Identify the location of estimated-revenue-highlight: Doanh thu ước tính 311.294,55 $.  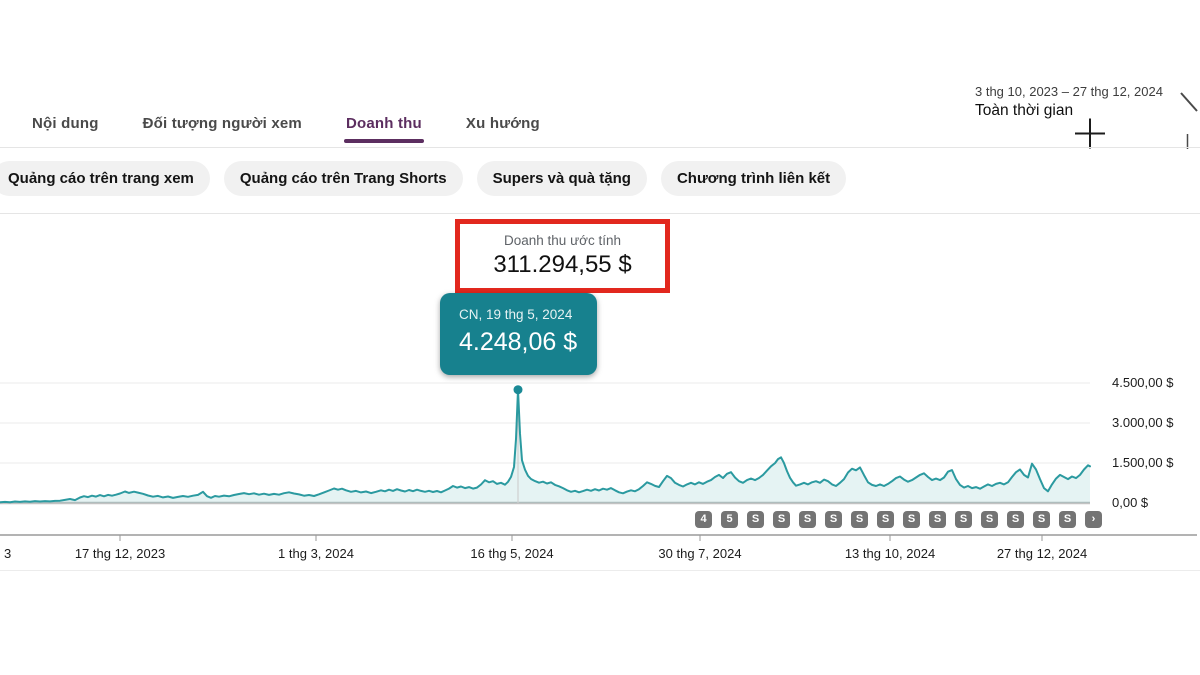
(562, 256).